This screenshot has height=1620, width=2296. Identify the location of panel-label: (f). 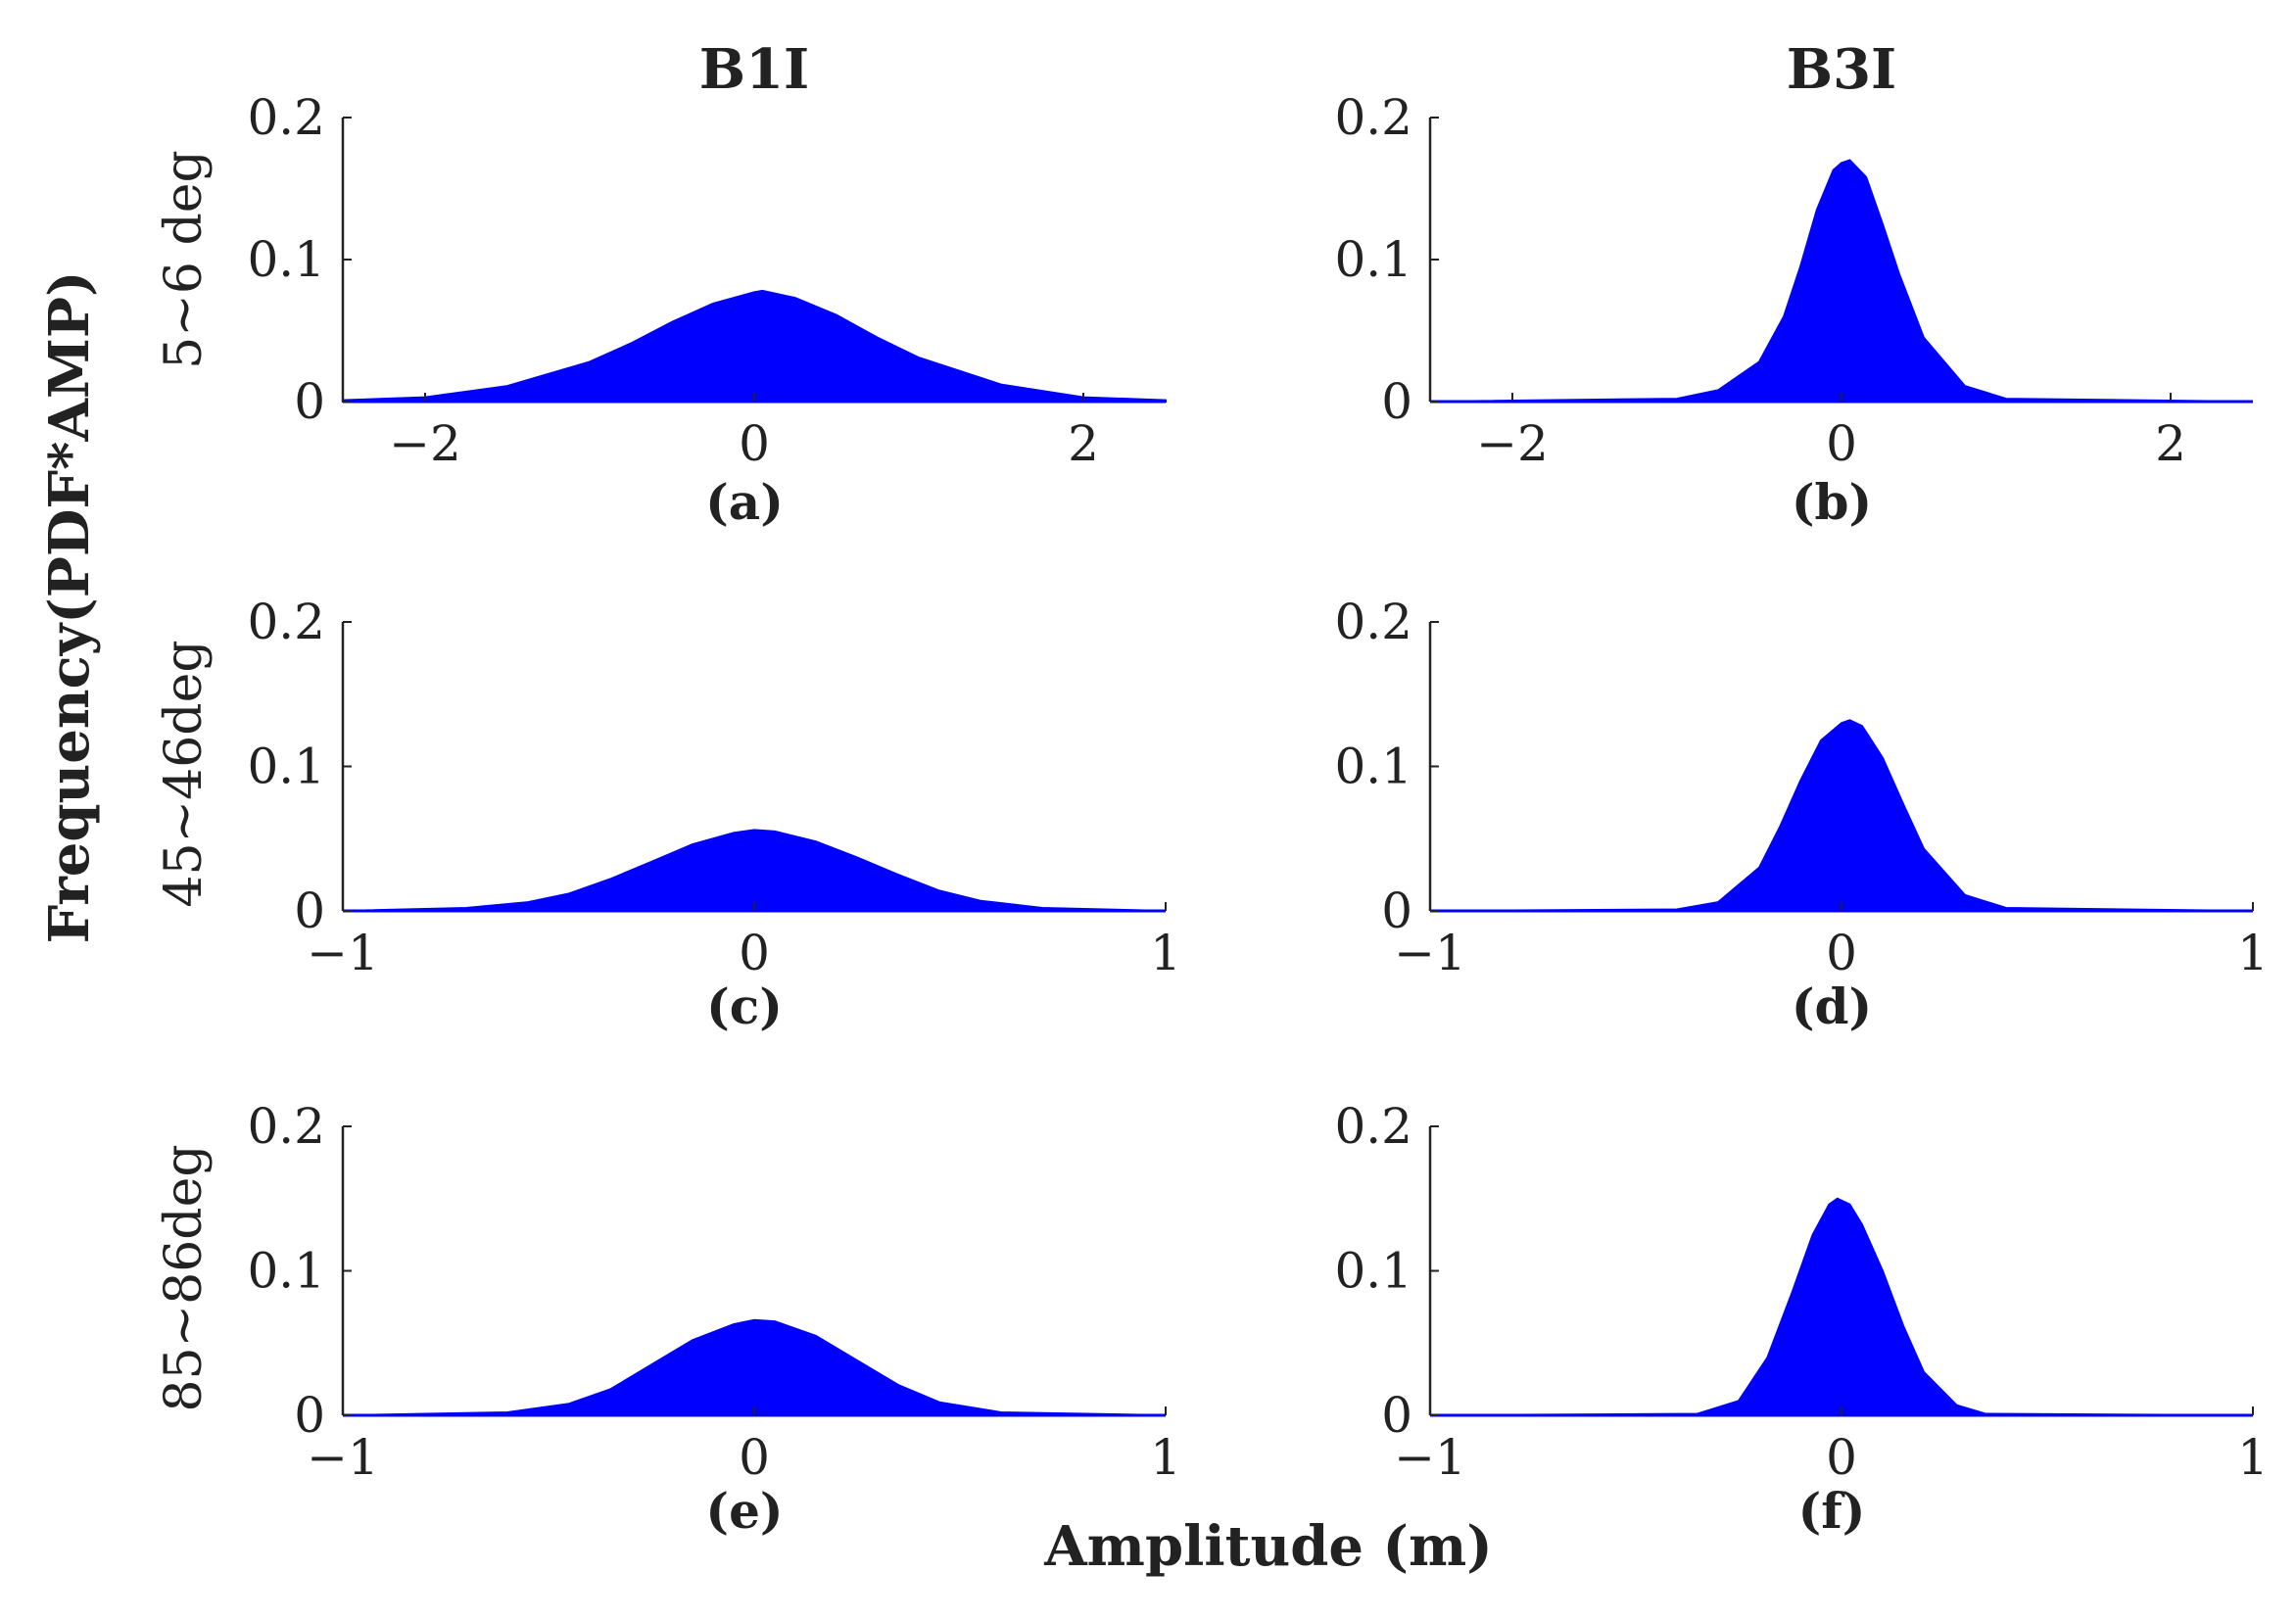
(1832, 1511).